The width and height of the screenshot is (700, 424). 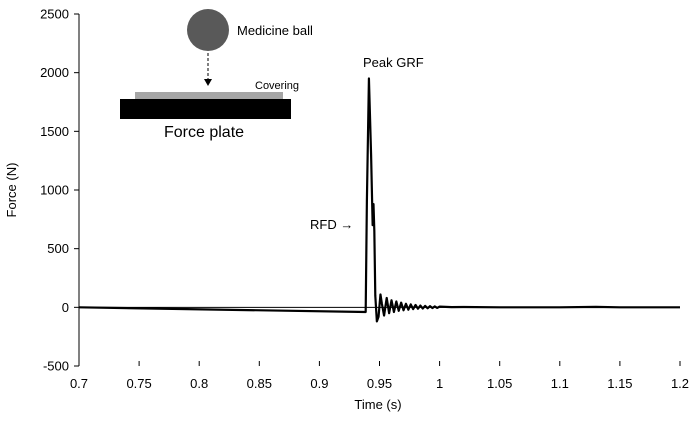 What do you see at coordinates (259, 383) in the screenshot?
I see `x-tick-label: 0.85` at bounding box center [259, 383].